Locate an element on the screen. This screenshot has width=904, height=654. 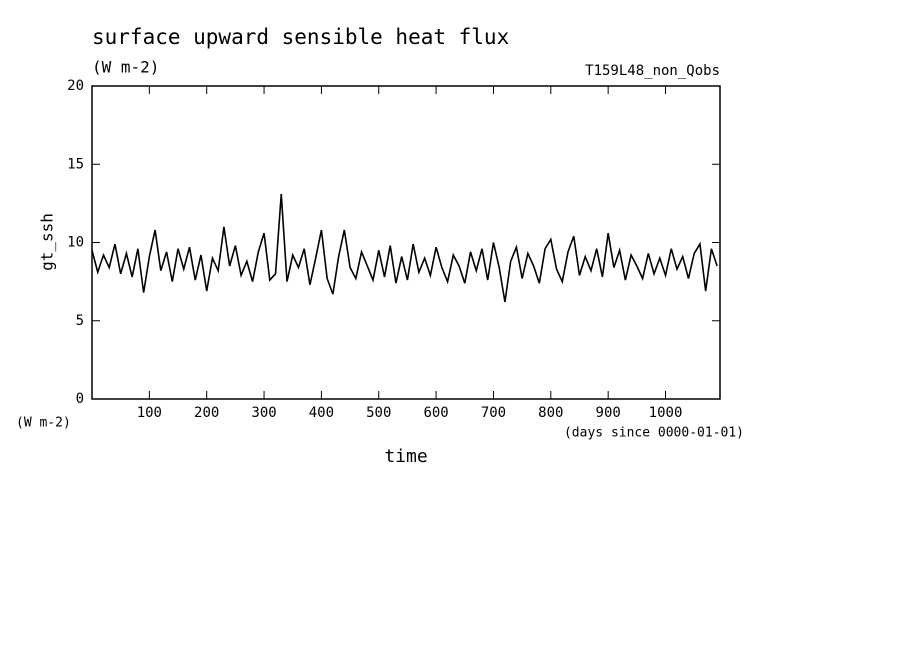
y-tick-label: 10 is located at coordinates (75, 243).